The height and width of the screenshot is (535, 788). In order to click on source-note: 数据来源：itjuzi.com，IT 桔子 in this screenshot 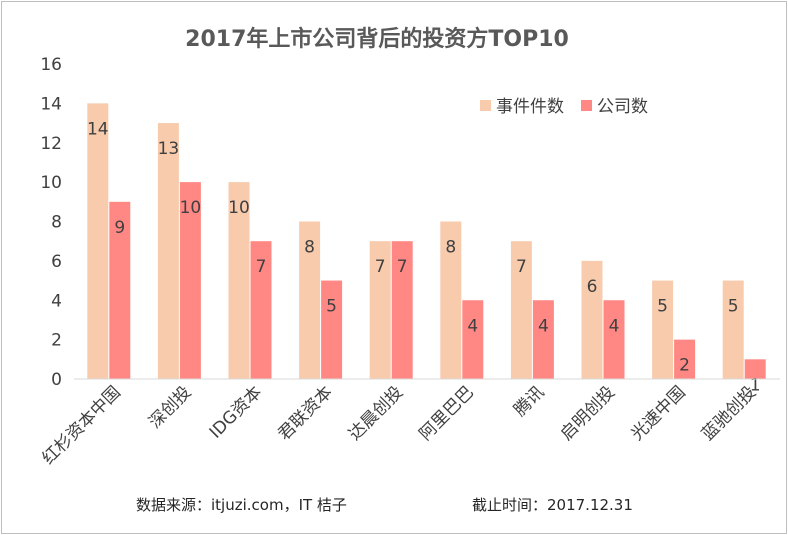, I will do `click(241, 505)`.